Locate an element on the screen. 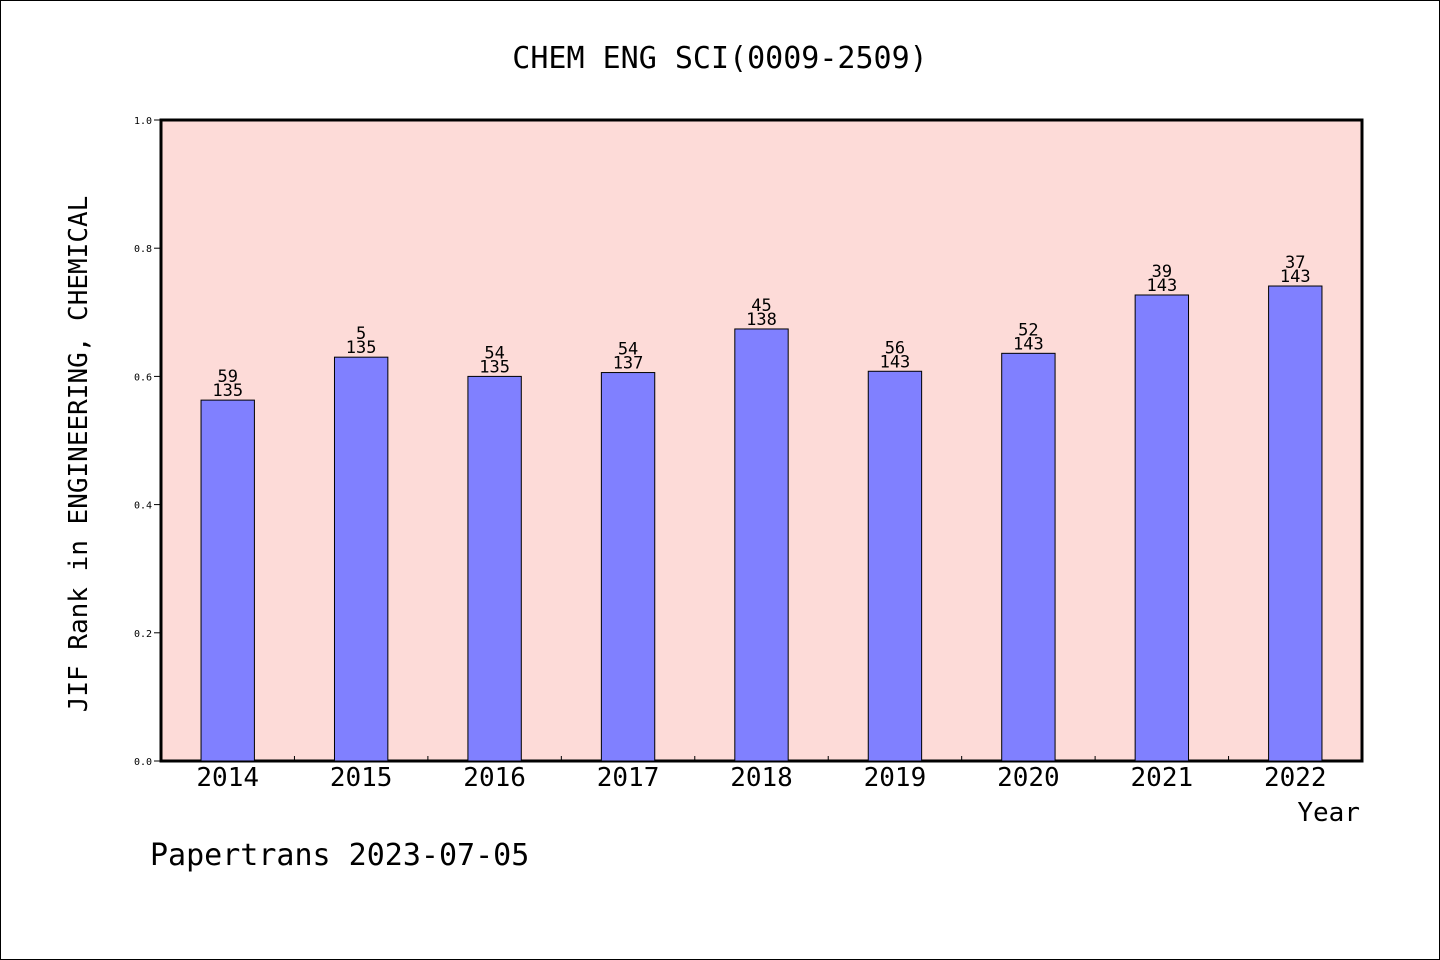  bar-2017 is located at coordinates (628, 567).